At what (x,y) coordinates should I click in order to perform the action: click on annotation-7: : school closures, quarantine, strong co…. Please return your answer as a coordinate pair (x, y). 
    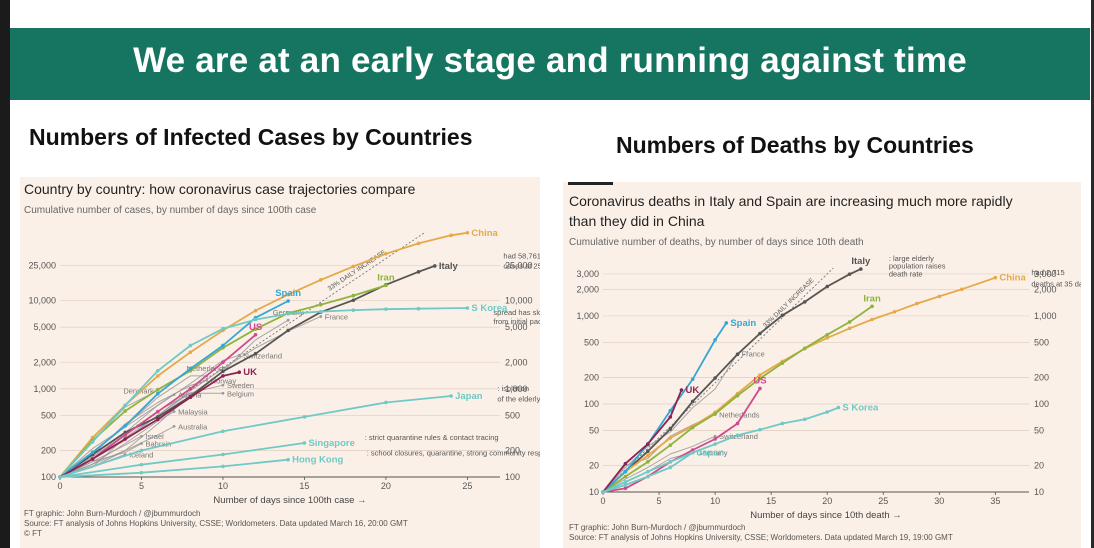
    Looking at the image, I should click on (453, 453).